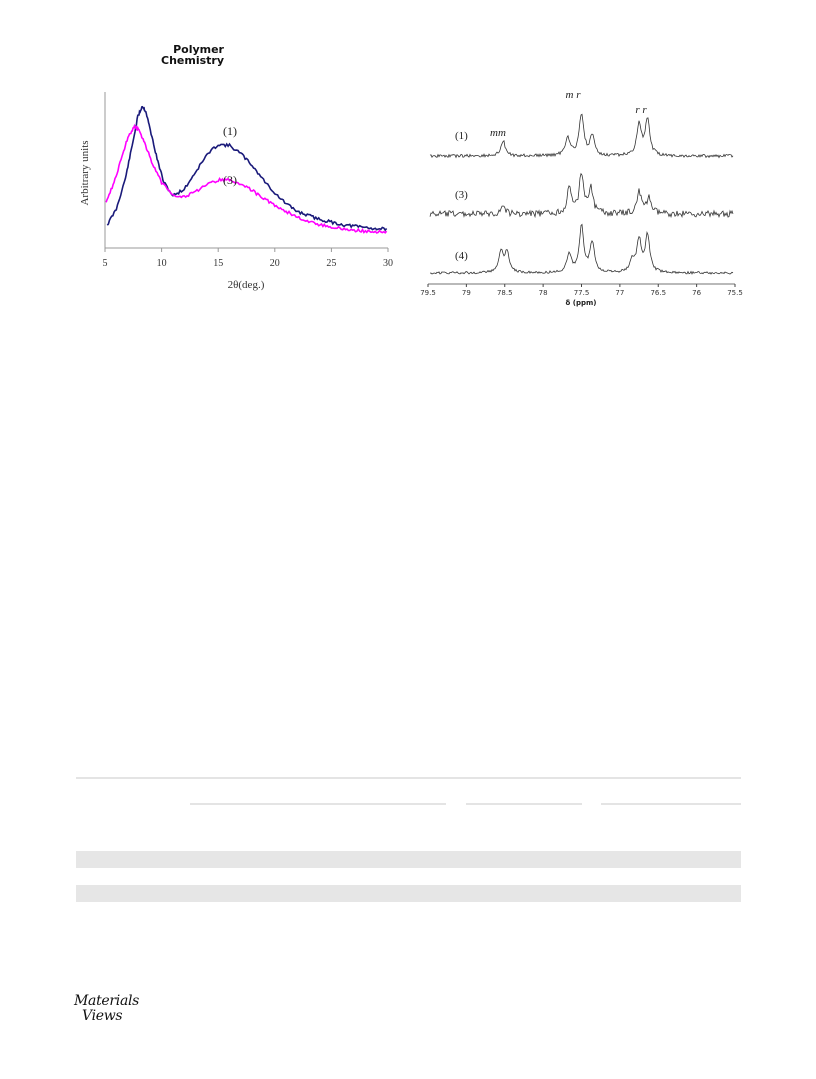 The height and width of the screenshot is (1079, 816). What do you see at coordinates (192, 60) in the screenshot?
I see `journal-name-line2: Chemistry` at bounding box center [192, 60].